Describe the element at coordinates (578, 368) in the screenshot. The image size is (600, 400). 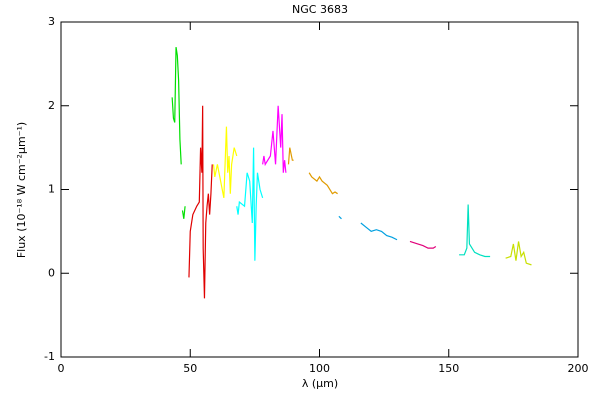
I see `x-tick-label: 200` at that location.